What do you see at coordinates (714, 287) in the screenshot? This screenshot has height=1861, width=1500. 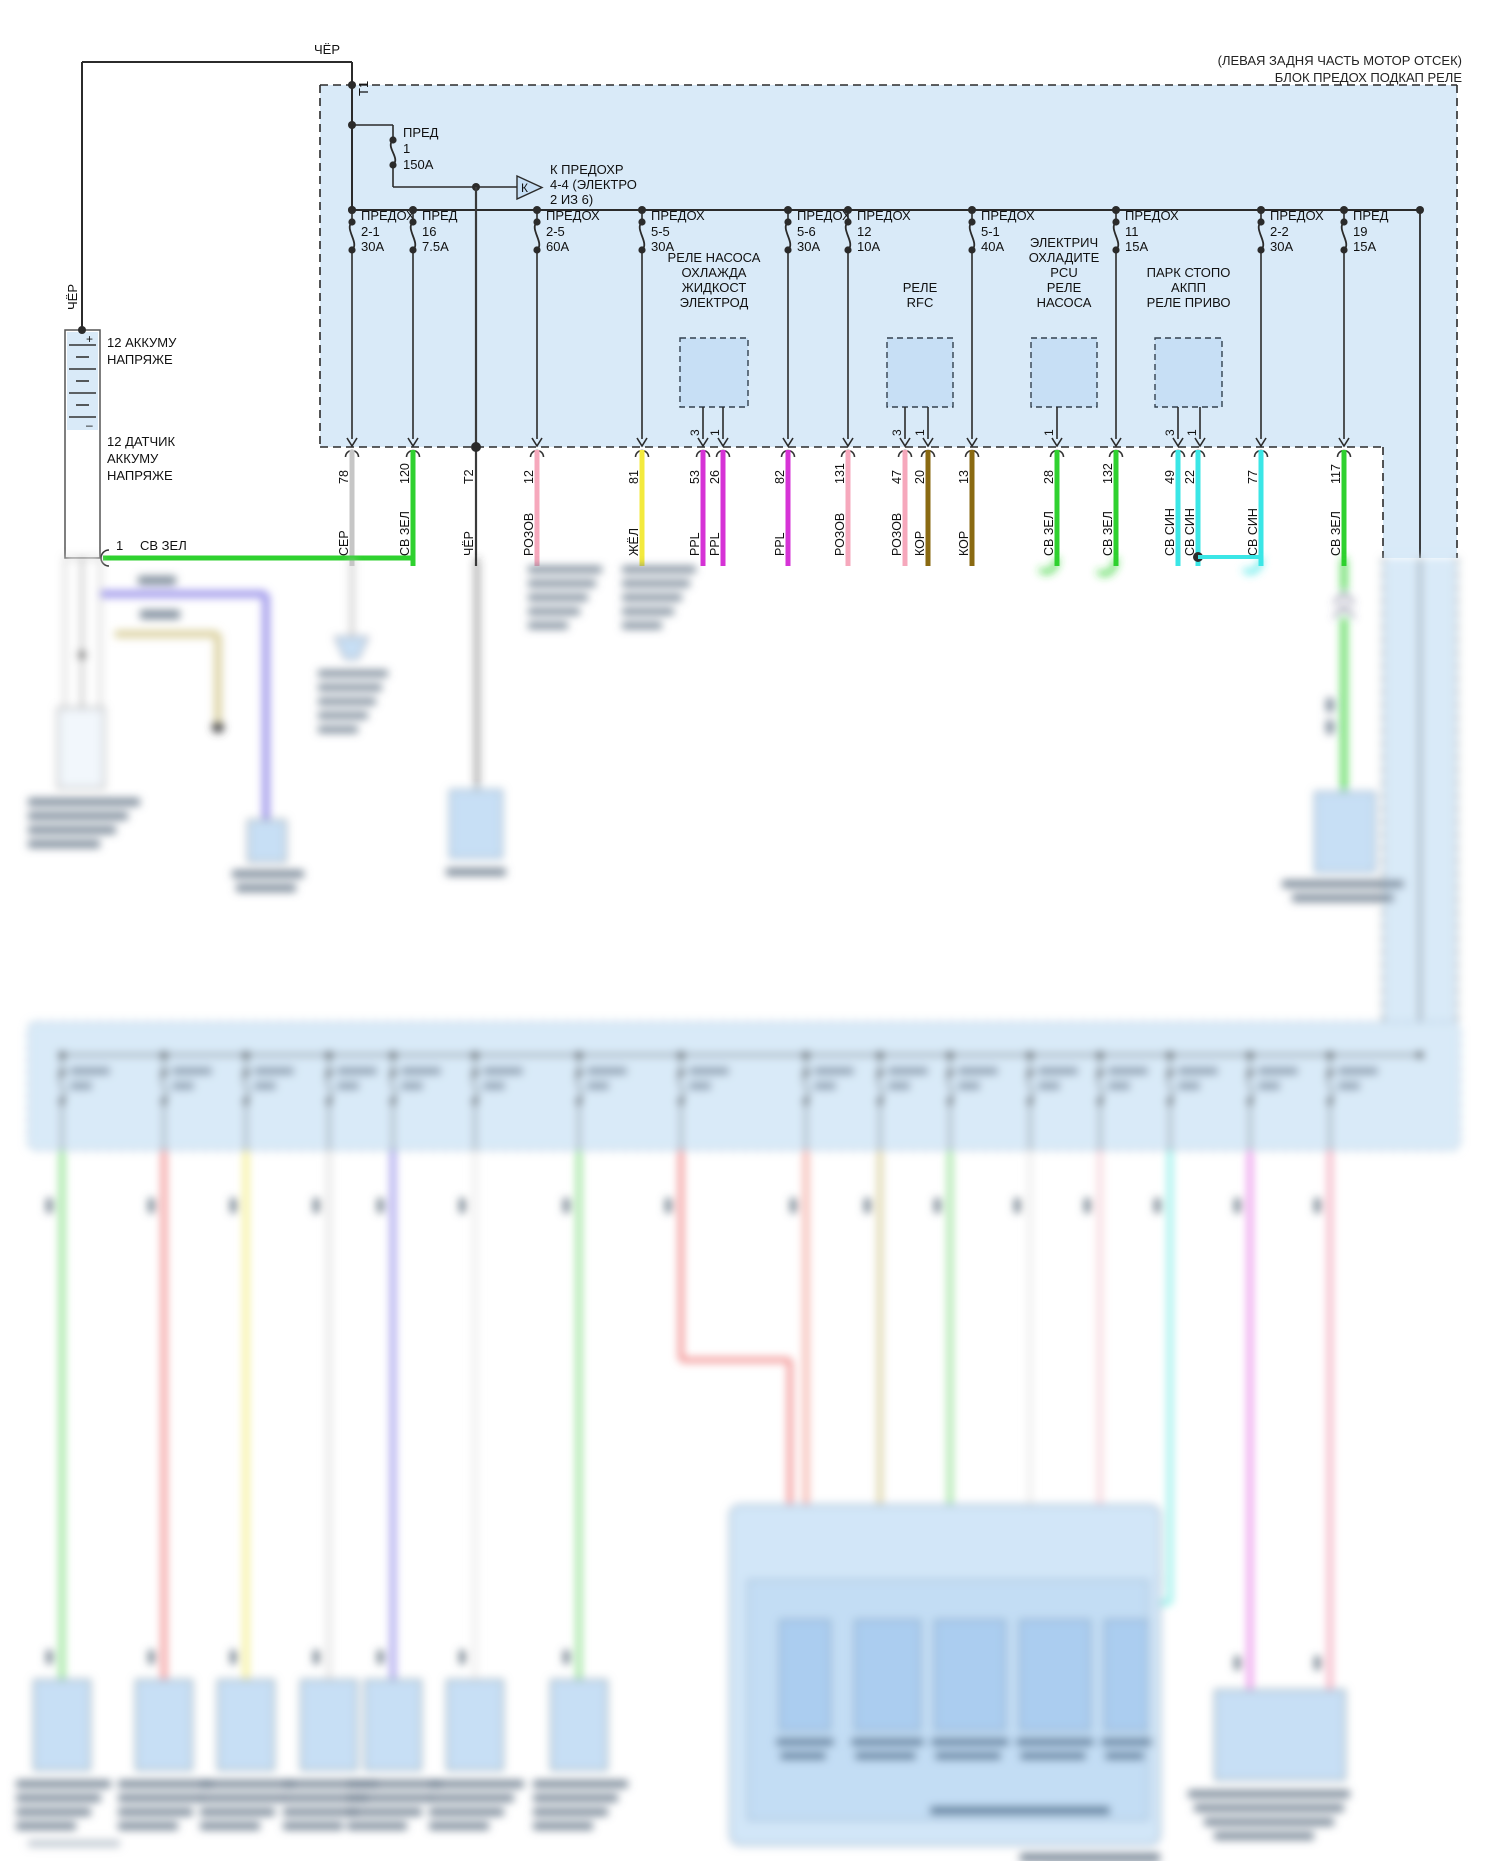 I see `relay-label: ЖИДКОСТ` at bounding box center [714, 287].